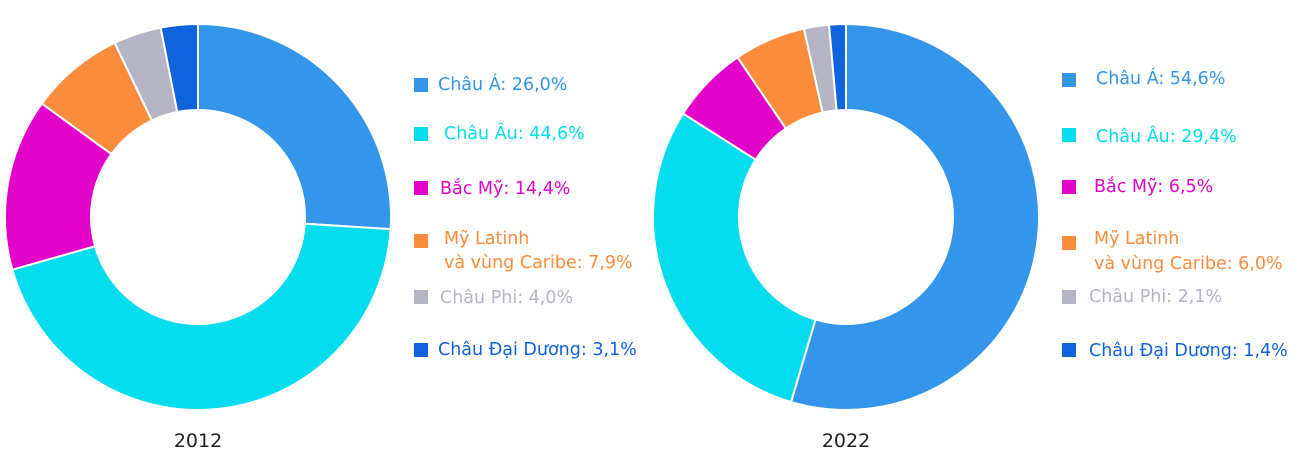 This screenshot has width=1309, height=470. I want to click on legend-label-chau-au: Châu Âu: 29,4%, so click(1166, 137).